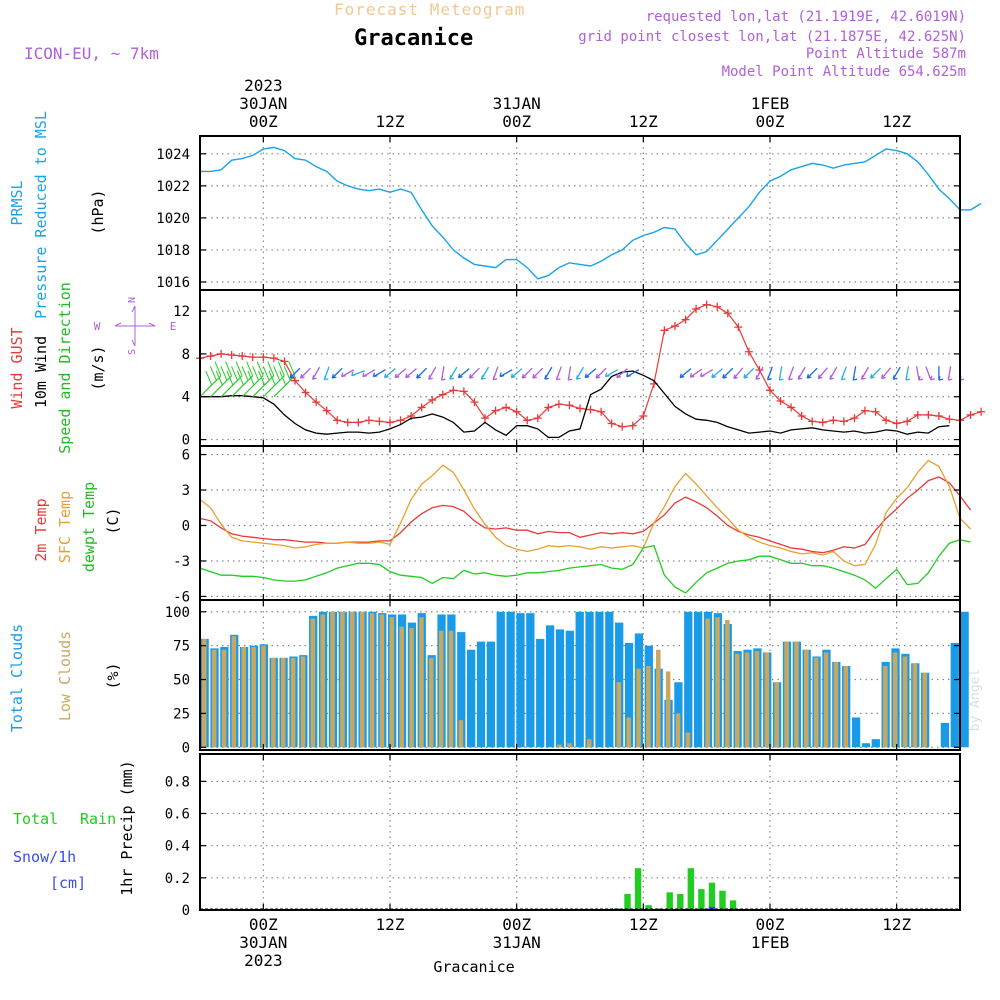 The image size is (1000, 1000). Describe the element at coordinates (643, 121) in the screenshot. I see `time-label-top: 12Z` at that location.